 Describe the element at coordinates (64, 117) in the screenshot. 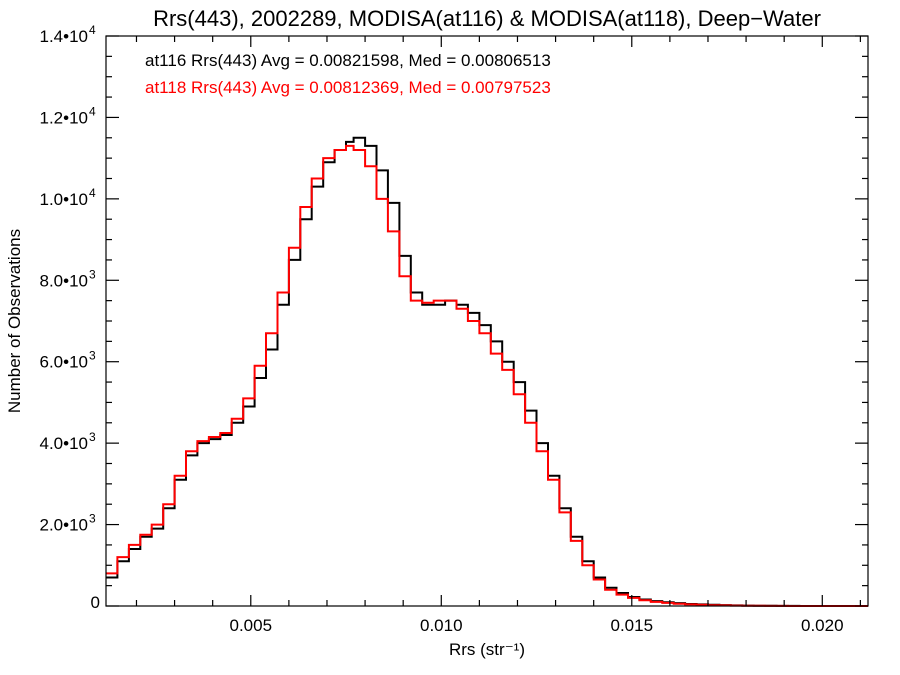

I see `y-tick-label: 1.2•10` at that location.